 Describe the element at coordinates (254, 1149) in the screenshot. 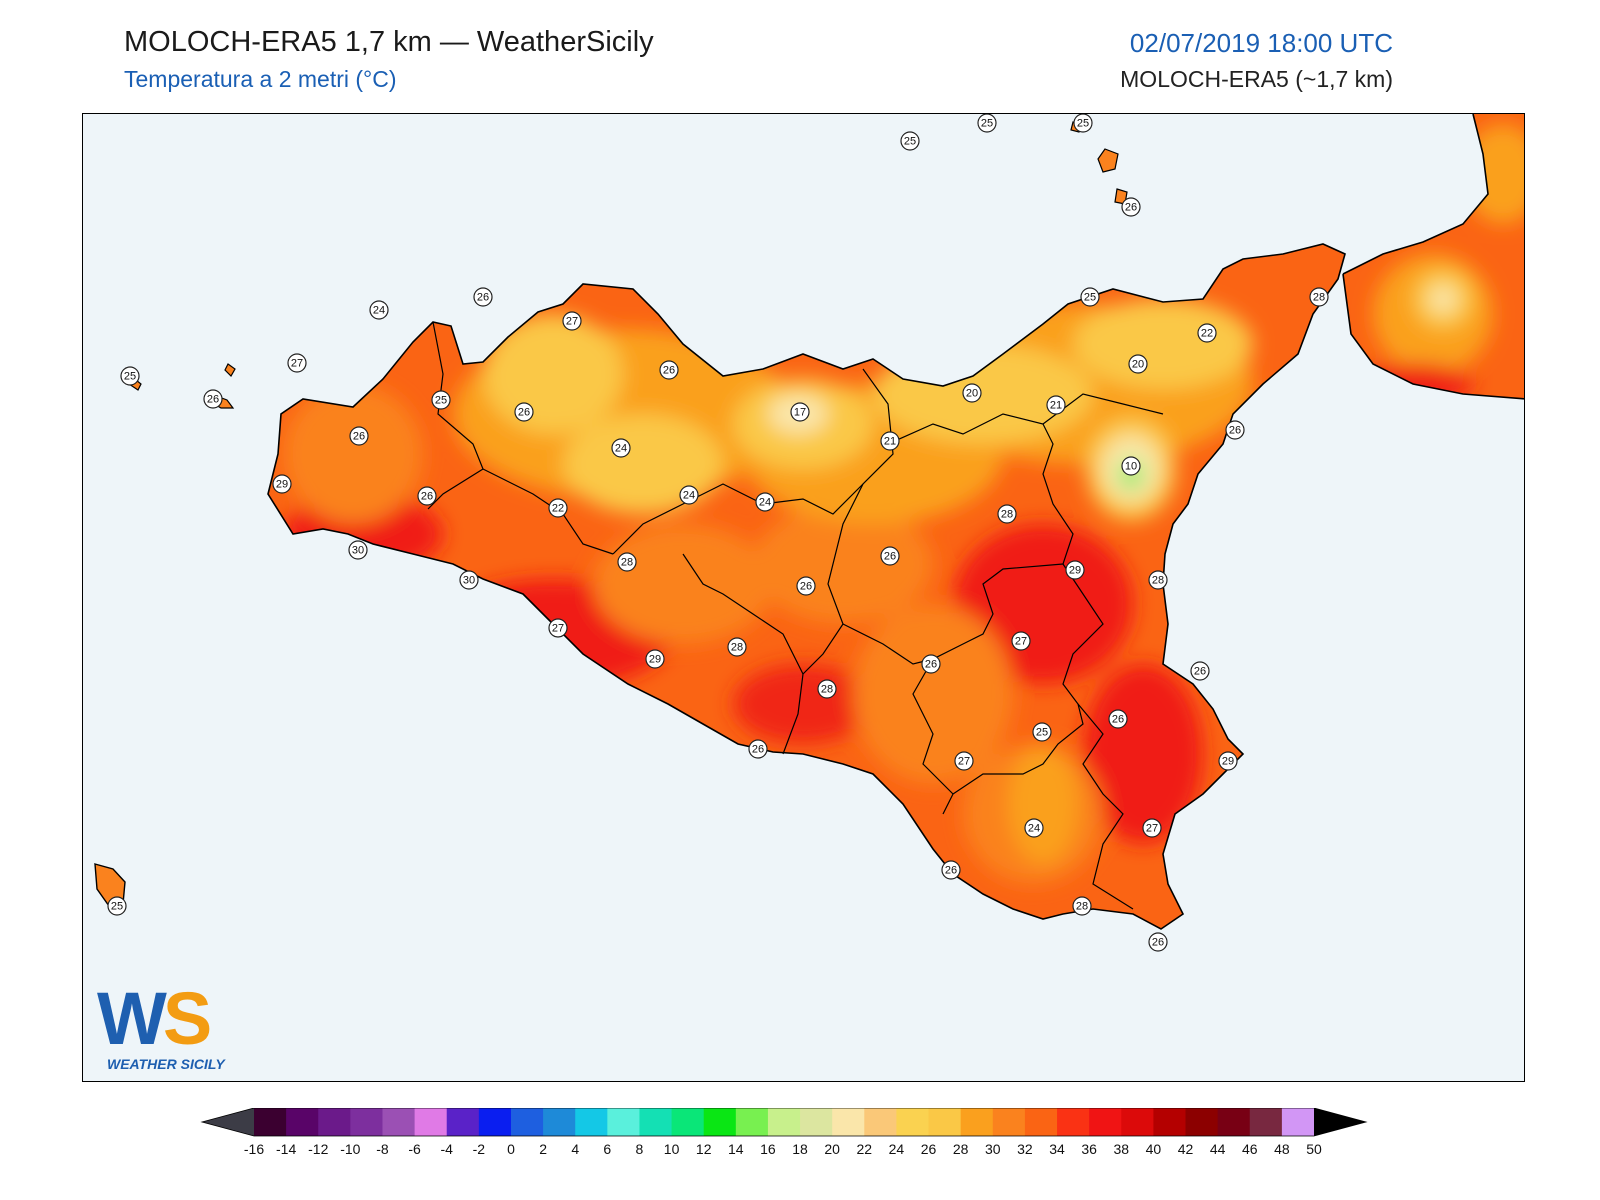

I see `colorbar-tick-label: -16` at that location.